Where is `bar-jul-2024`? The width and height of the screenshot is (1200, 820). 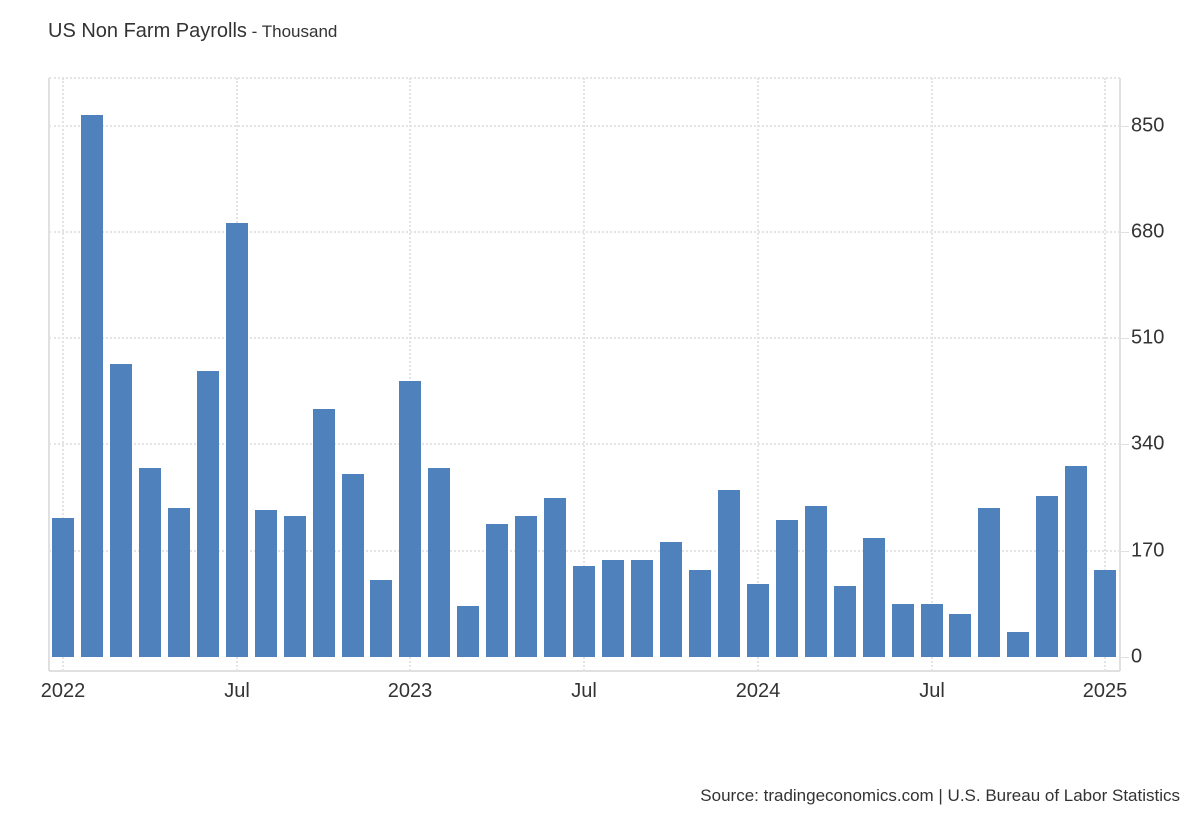 bar-jul-2024 is located at coordinates (932, 630).